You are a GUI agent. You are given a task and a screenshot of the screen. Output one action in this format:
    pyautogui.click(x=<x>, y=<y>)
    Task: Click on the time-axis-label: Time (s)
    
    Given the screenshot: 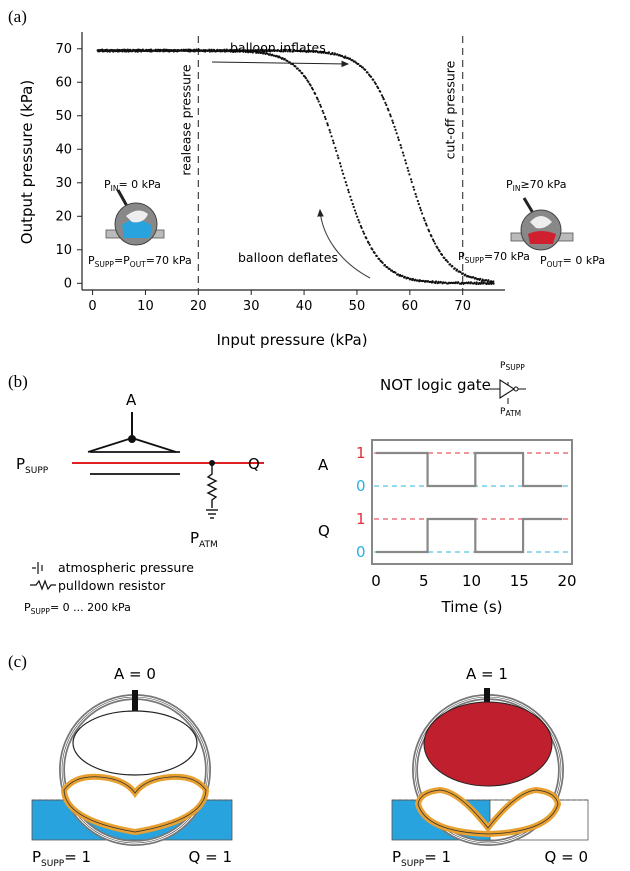 What is the action you would take?
    pyautogui.click(x=472, y=607)
    